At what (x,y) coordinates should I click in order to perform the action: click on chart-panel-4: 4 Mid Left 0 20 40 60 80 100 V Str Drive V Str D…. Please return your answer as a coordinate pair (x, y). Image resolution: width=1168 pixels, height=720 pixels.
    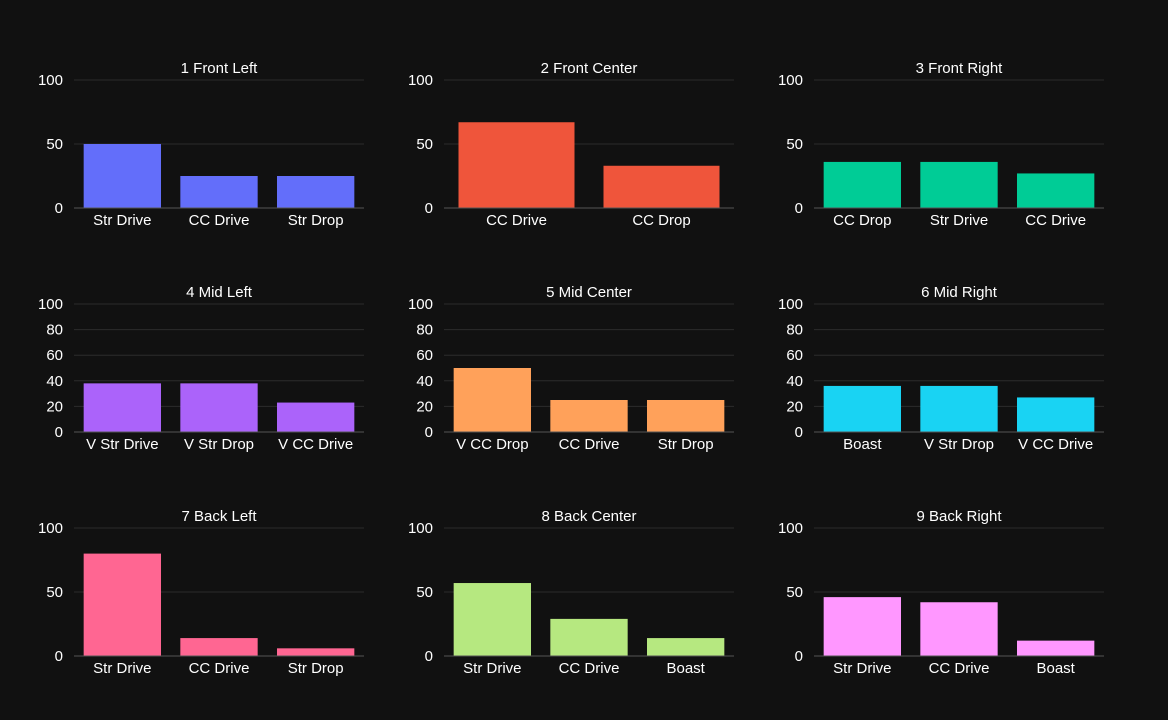
    Looking at the image, I should click on (201, 368).